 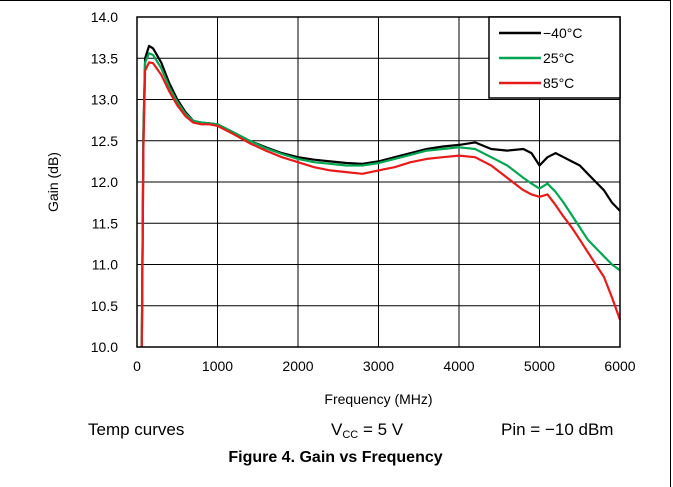 I want to click on x-tick-label: 2000, so click(x=297, y=366).